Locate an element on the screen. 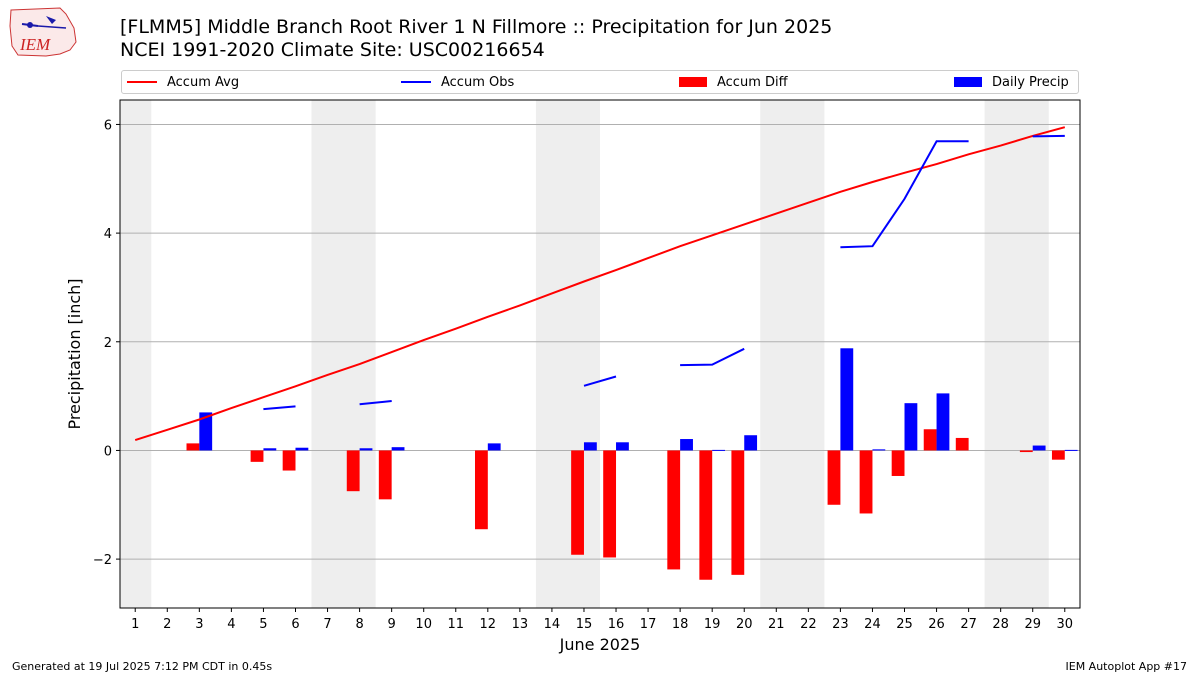 The image size is (1200, 675). x-tick-label: 14 is located at coordinates (552, 624).